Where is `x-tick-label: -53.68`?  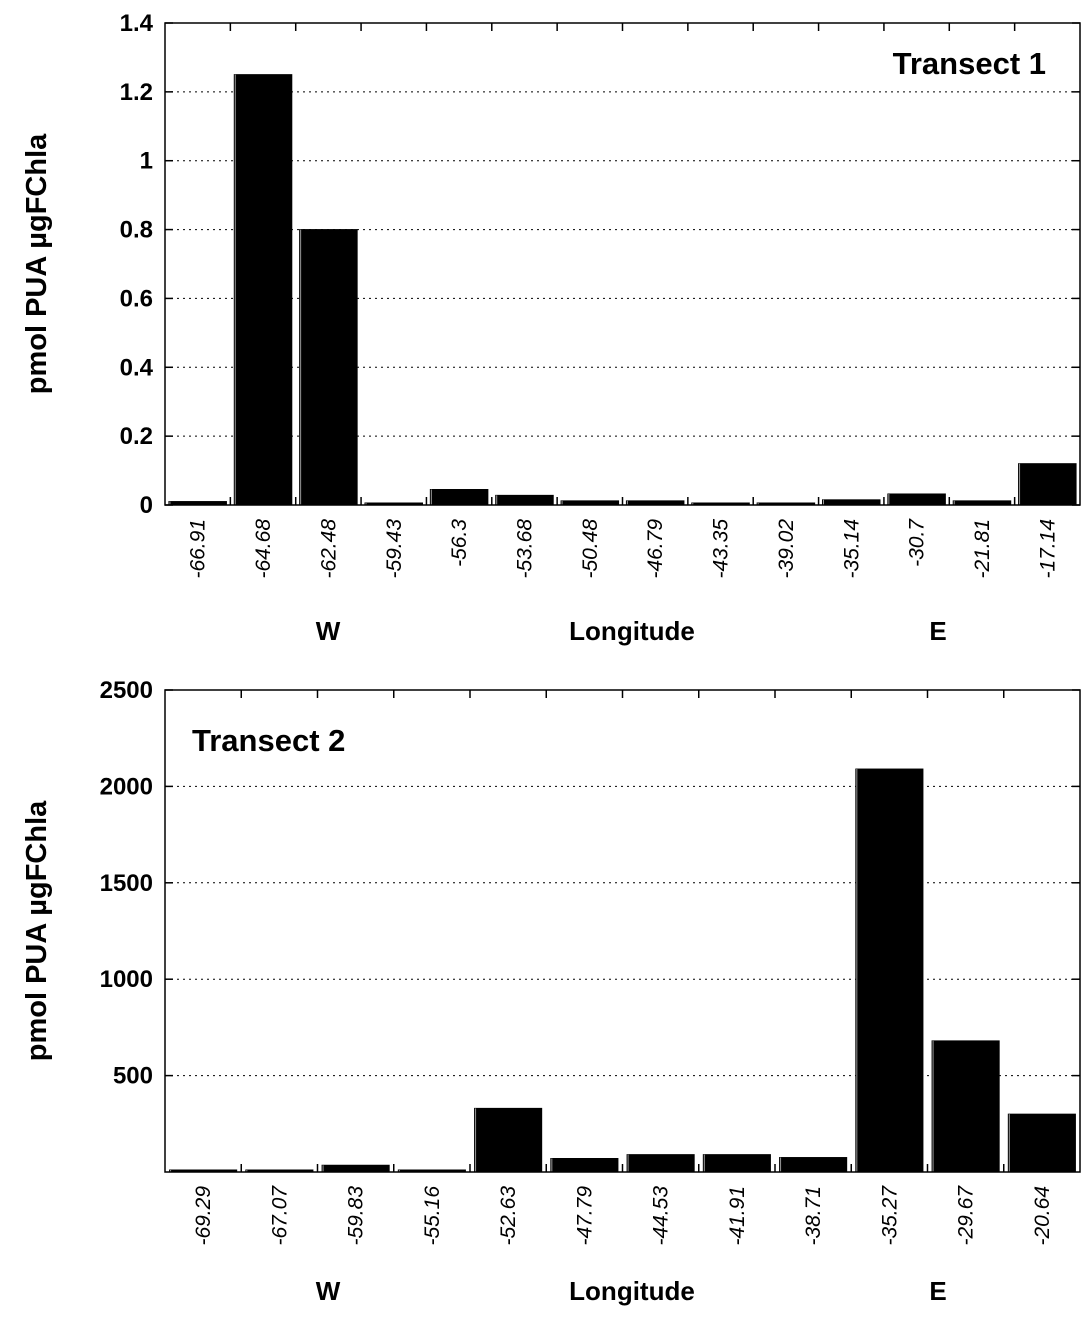 x-tick-label: -53.68 is located at coordinates (524, 549).